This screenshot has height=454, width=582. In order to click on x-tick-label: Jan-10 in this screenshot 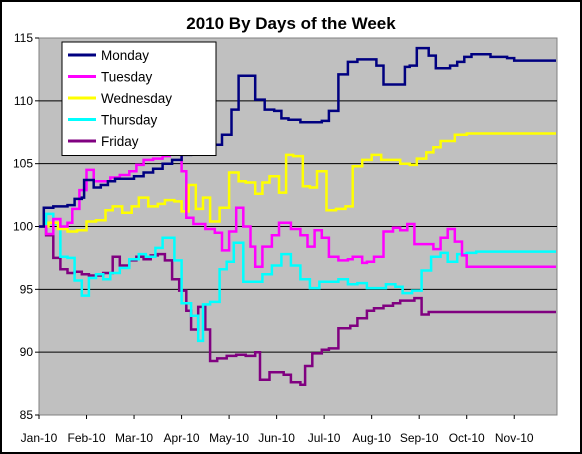, I will do `click(39, 438)`.